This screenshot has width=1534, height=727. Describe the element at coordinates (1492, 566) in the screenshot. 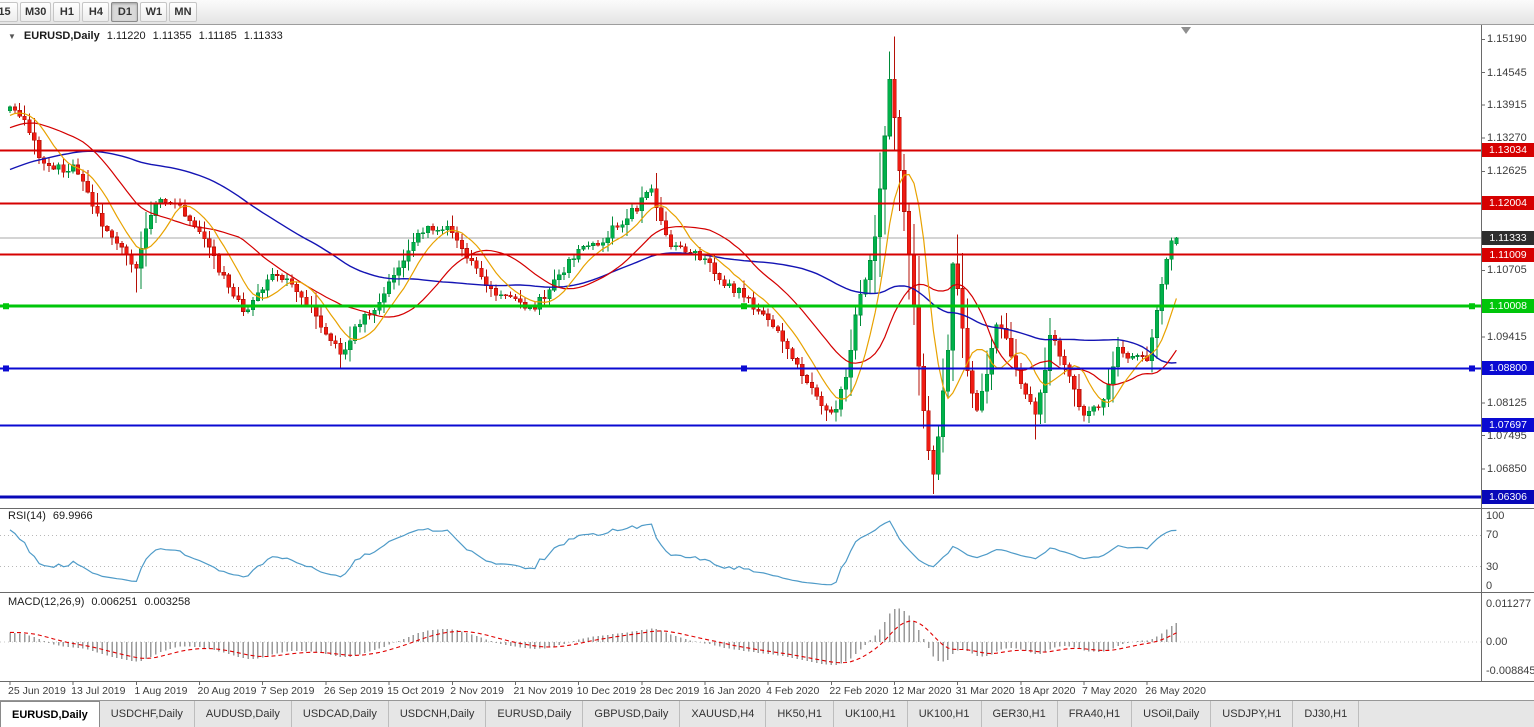

I see `rsi-scale-label: 30` at that location.